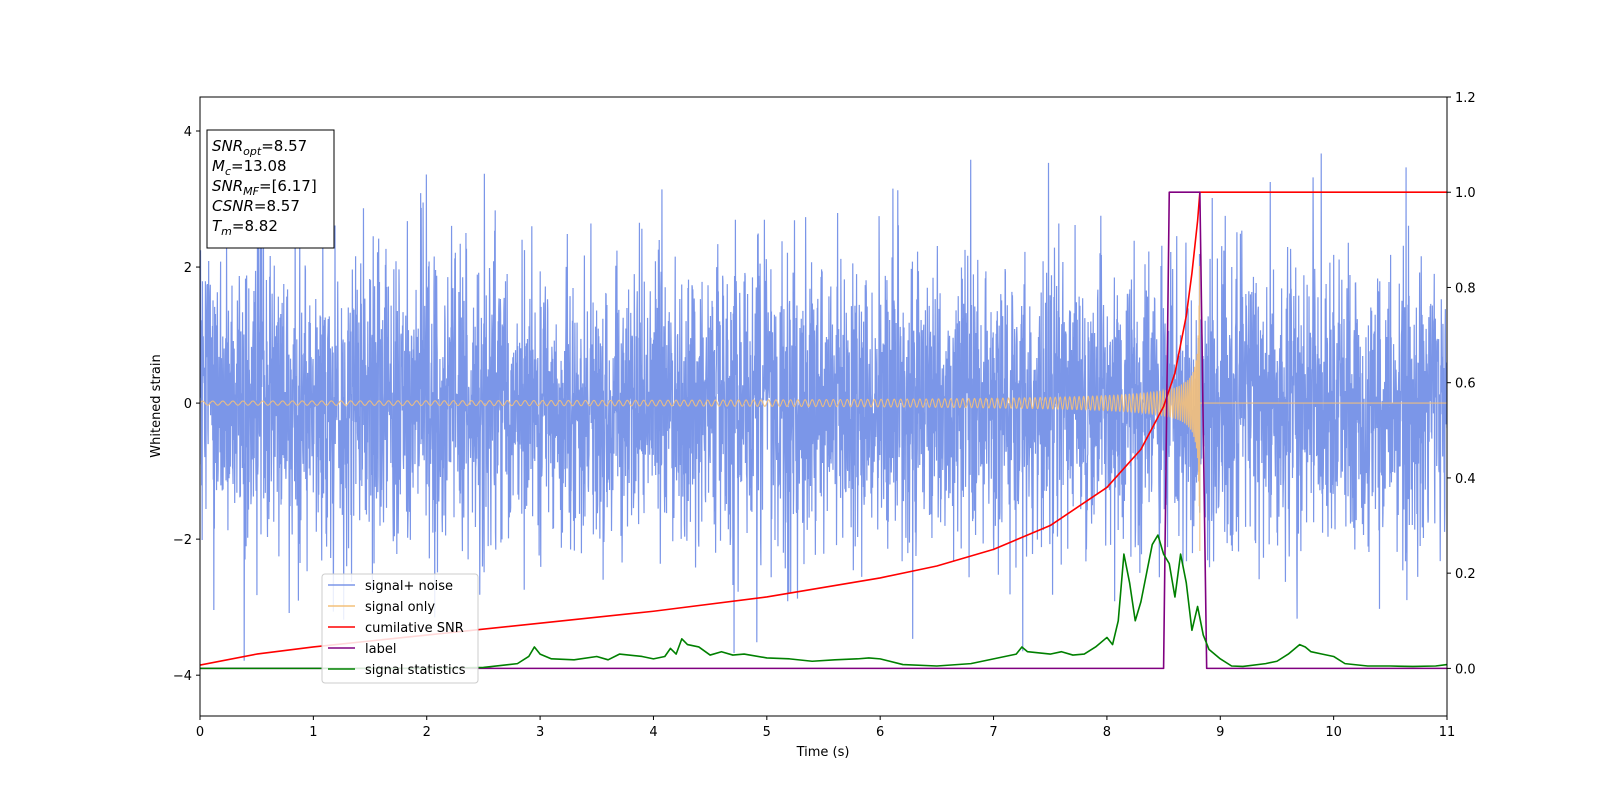  Describe the element at coordinates (264, 187) in the screenshot. I see `annotation-line: SNRMF=[6.17]` at that location.